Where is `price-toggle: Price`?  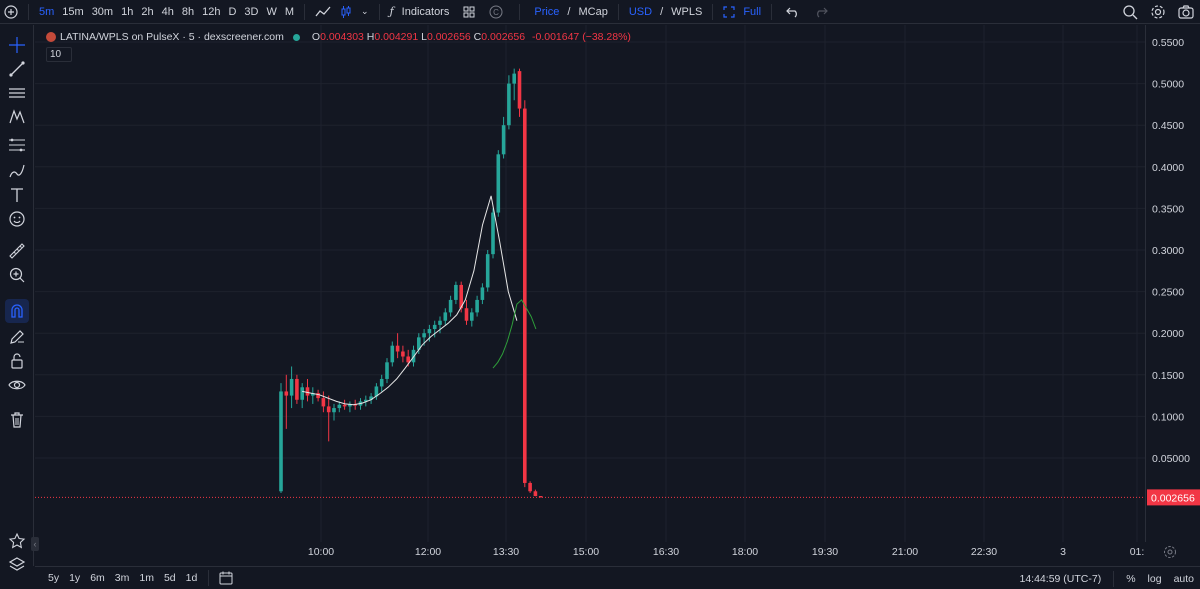 price-toggle: Price is located at coordinates (547, 11).